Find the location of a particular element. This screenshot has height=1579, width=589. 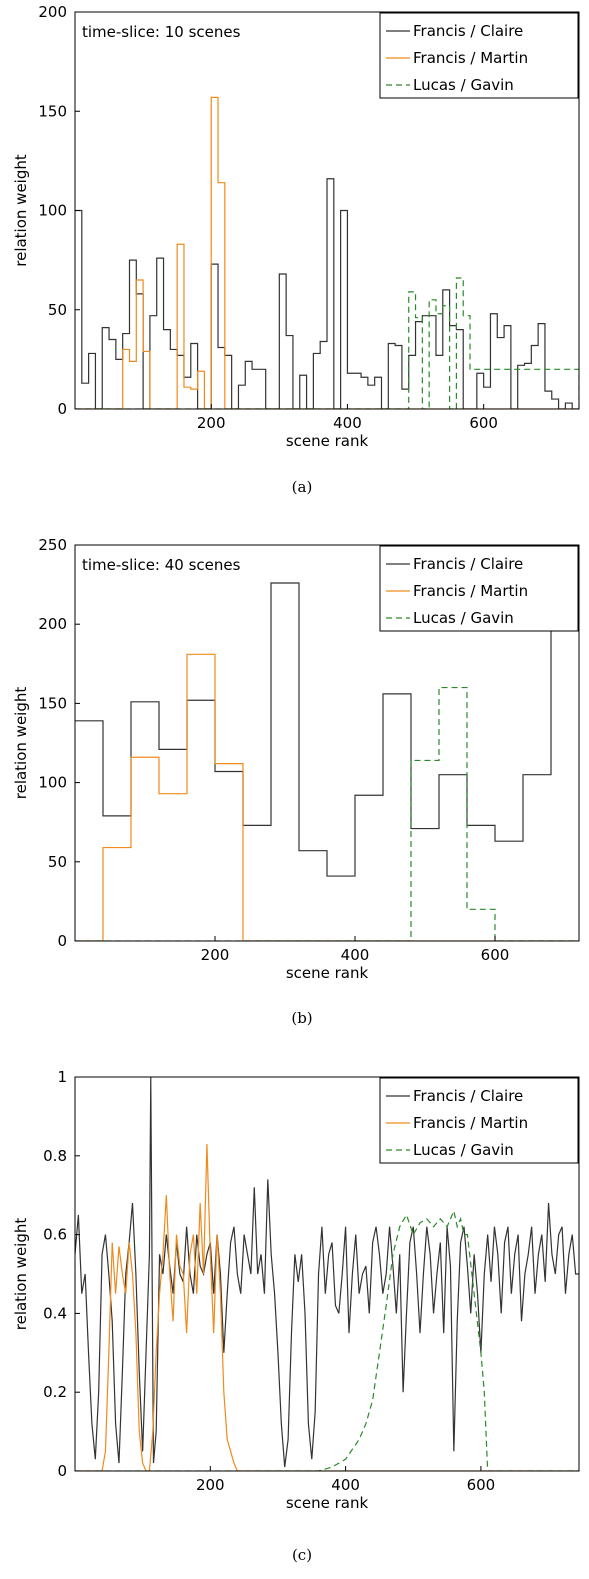

panel-caption: (b) is located at coordinates (301, 1018).